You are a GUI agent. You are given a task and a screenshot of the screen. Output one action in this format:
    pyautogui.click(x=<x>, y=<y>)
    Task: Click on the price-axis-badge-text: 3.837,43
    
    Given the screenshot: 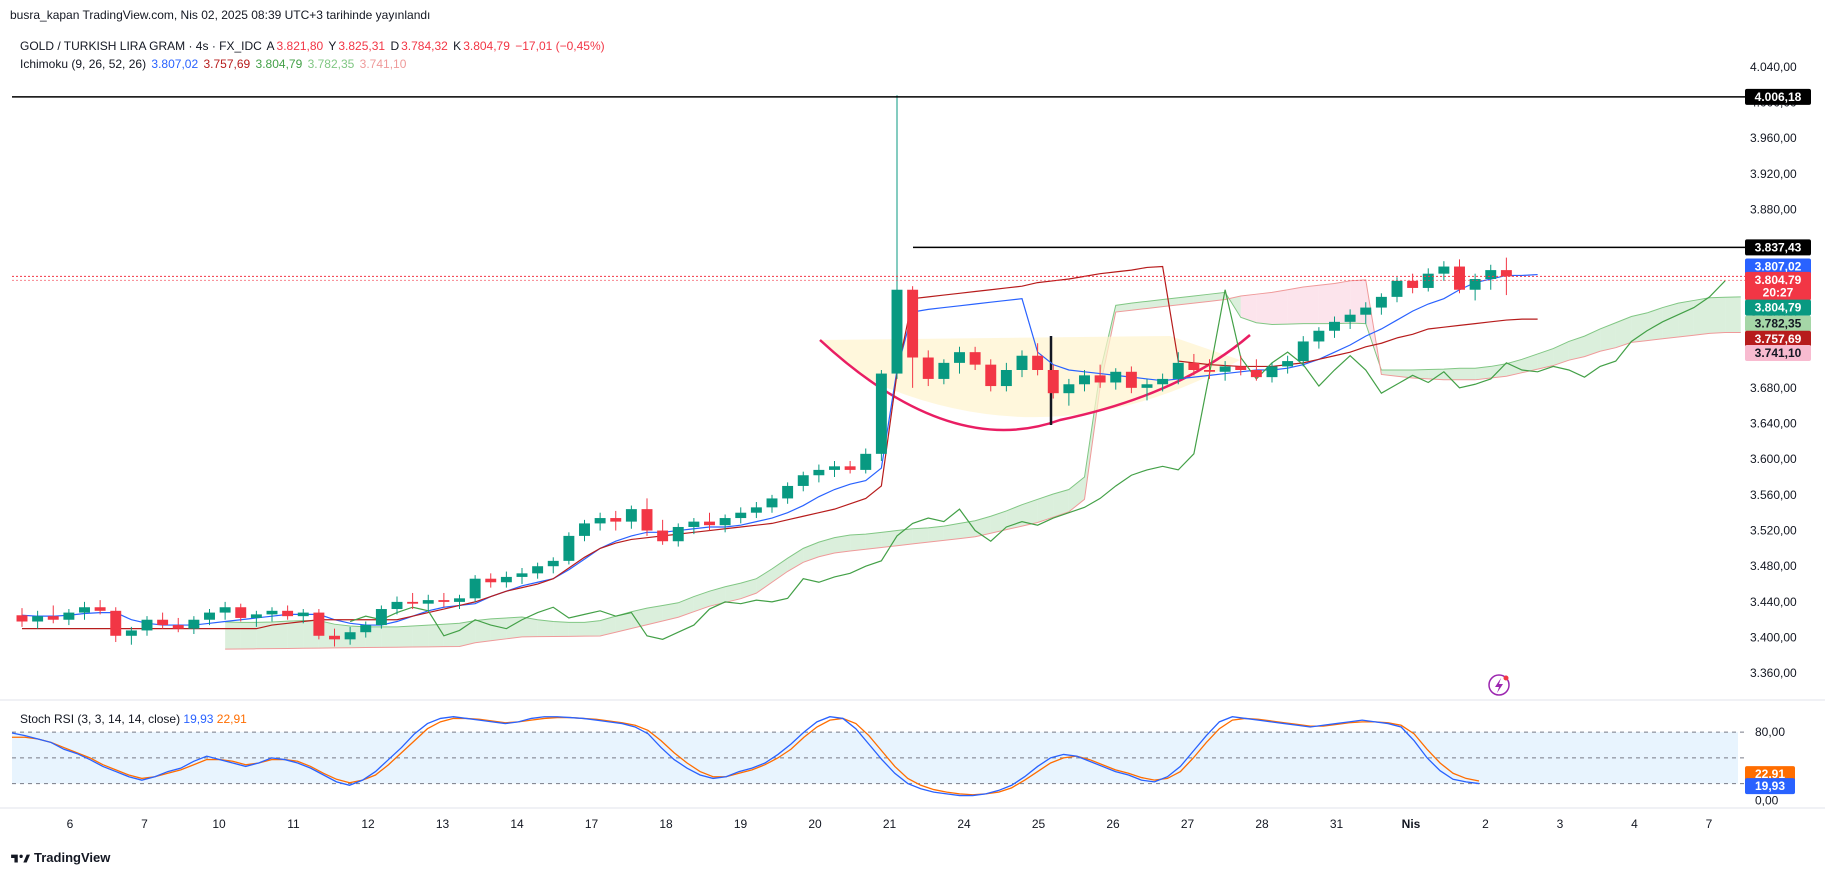 What is the action you would take?
    pyautogui.click(x=1778, y=247)
    